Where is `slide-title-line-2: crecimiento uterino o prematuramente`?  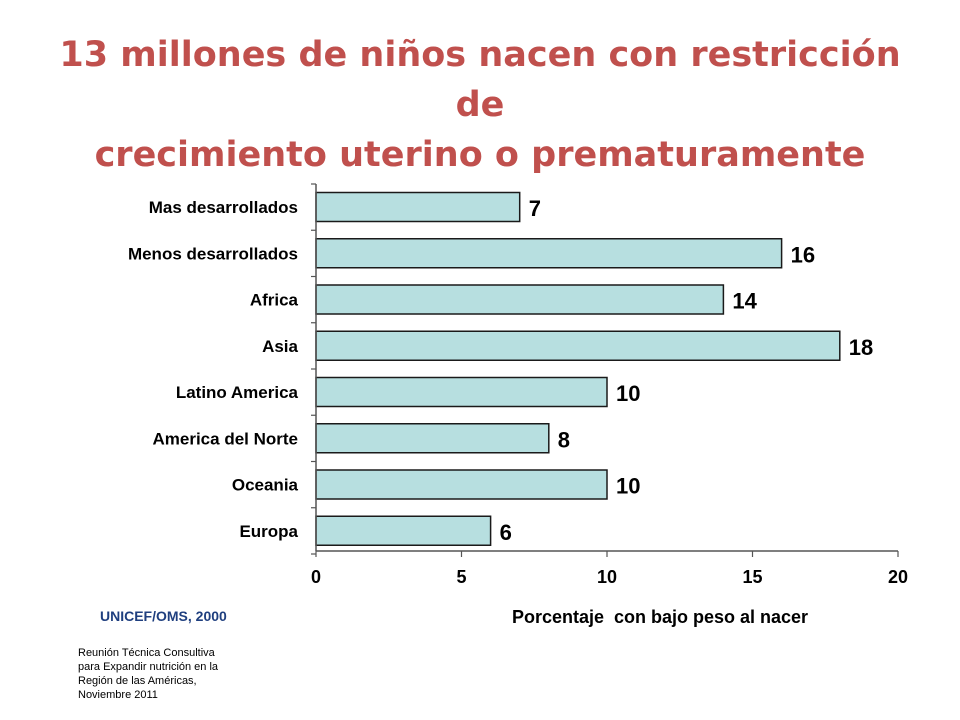 slide-title-line-2: crecimiento uterino o prematuramente is located at coordinates (480, 155).